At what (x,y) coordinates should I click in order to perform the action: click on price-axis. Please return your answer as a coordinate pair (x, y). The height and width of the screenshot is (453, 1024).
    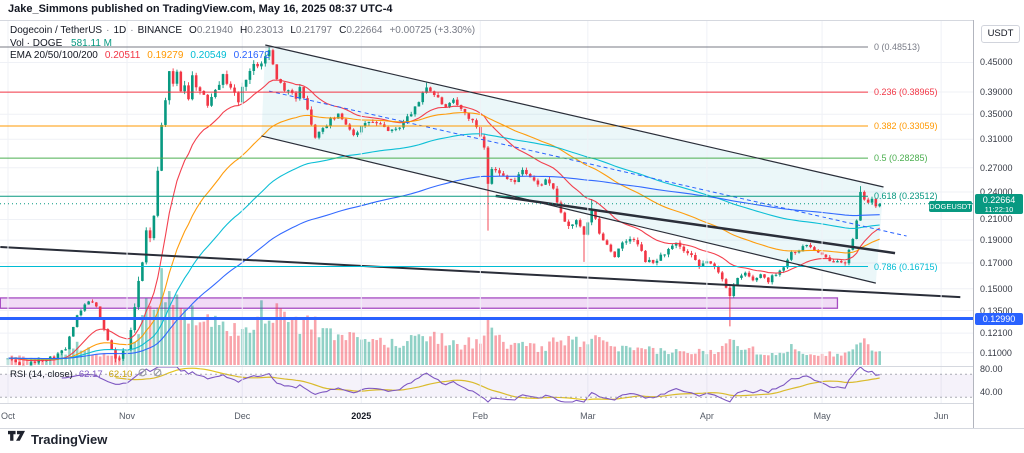
    Looking at the image, I should click on (998, 224).